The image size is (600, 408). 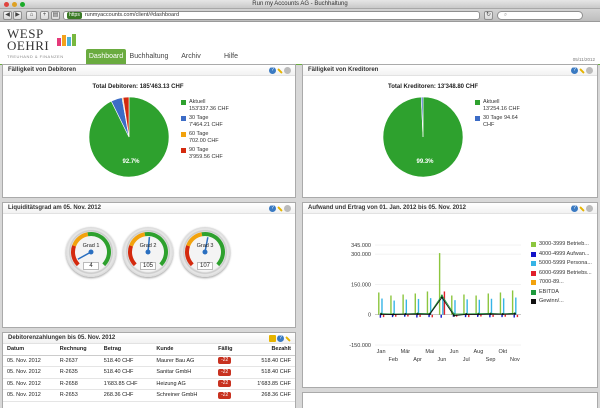 What do you see at coordinates (510, 121) in the screenshot?
I see `legend-item: 30 Tage 94.64 CHF` at bounding box center [510, 121].